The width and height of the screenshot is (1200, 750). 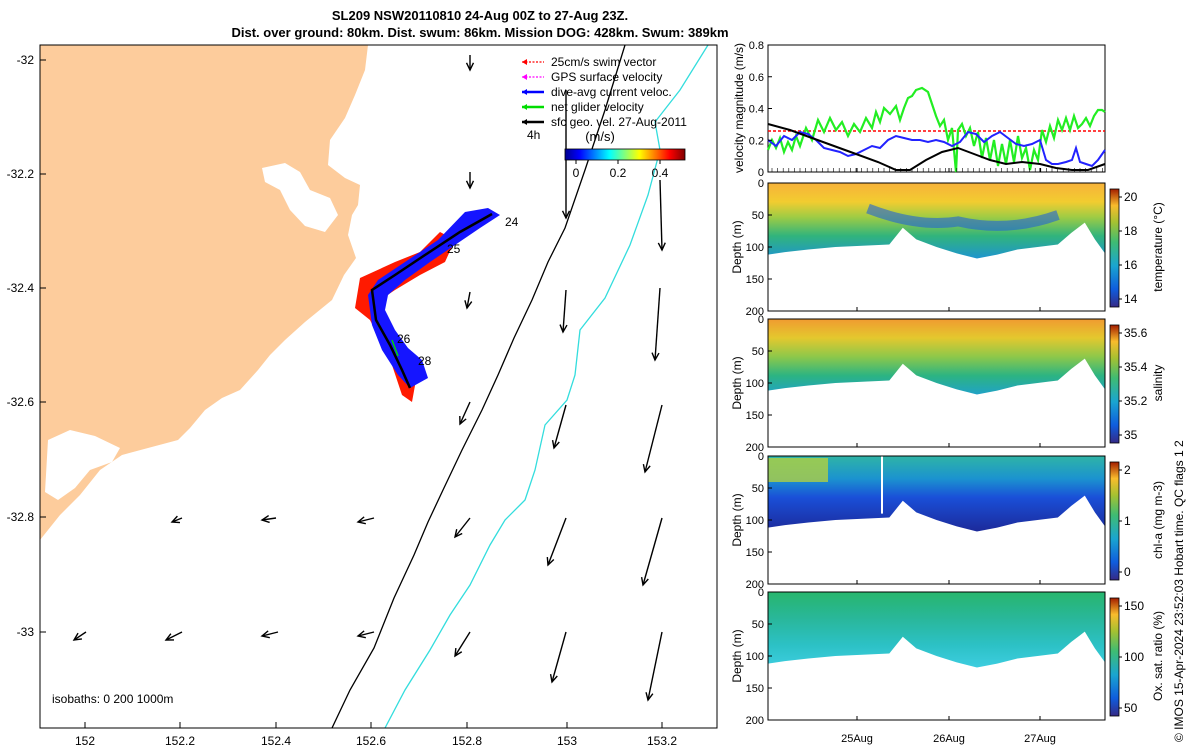 What do you see at coordinates (798, 470) in the screenshot?
I see `chla-surface-bloom` at bounding box center [798, 470].